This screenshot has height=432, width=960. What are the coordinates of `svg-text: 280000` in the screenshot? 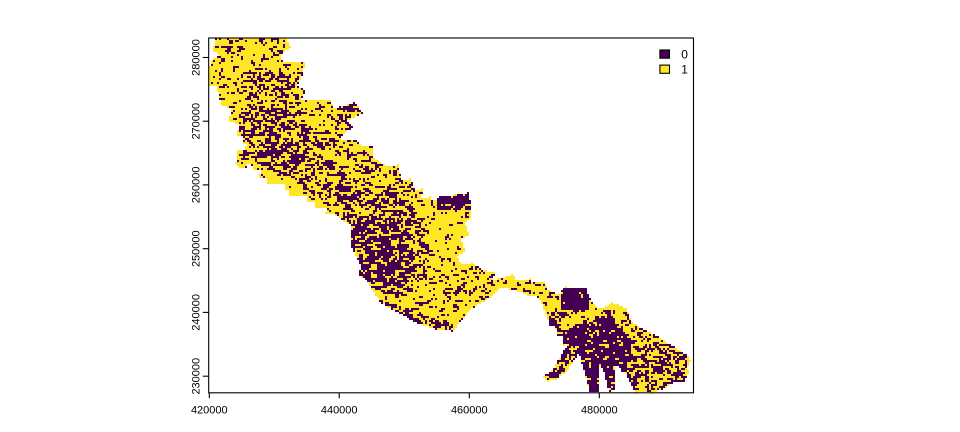 It's located at (197, 57).